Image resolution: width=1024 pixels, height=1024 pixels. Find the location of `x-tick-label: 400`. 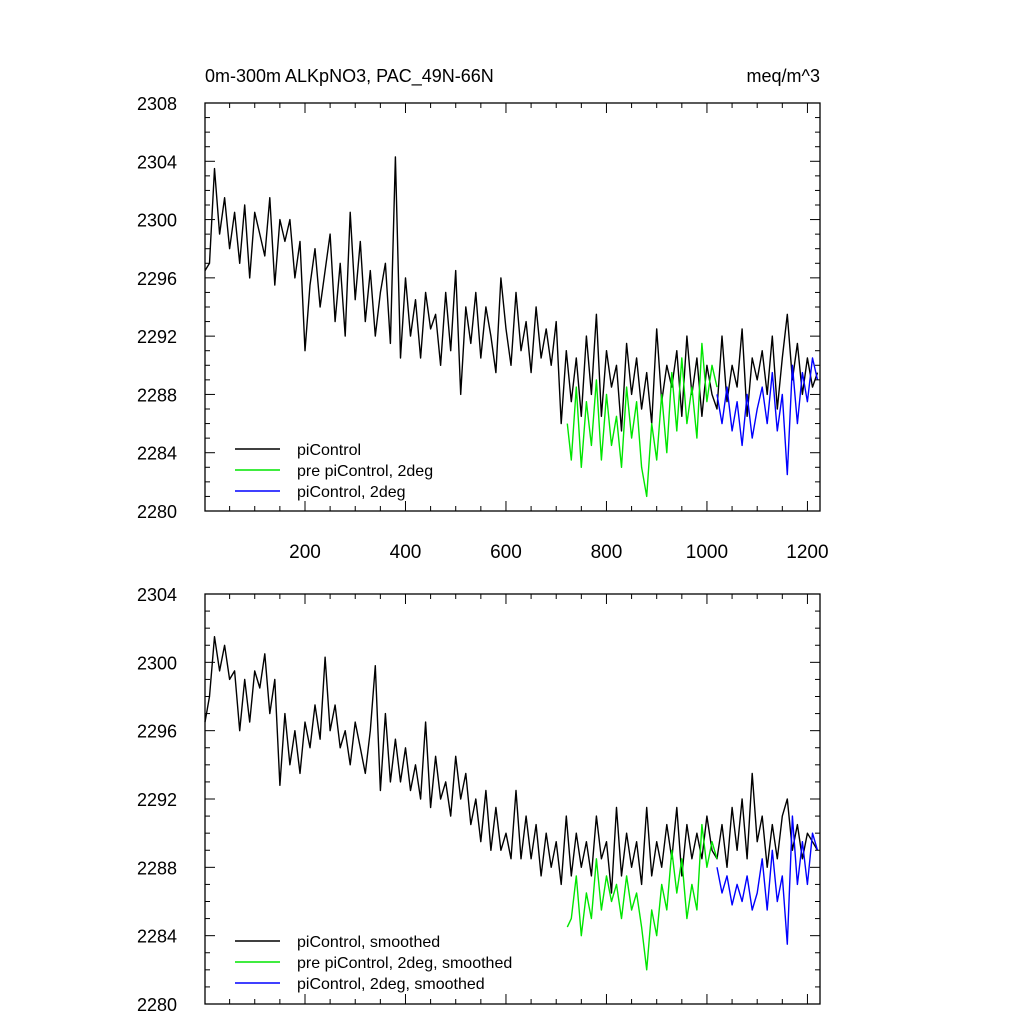

x-tick-label: 400 is located at coordinates (406, 552).